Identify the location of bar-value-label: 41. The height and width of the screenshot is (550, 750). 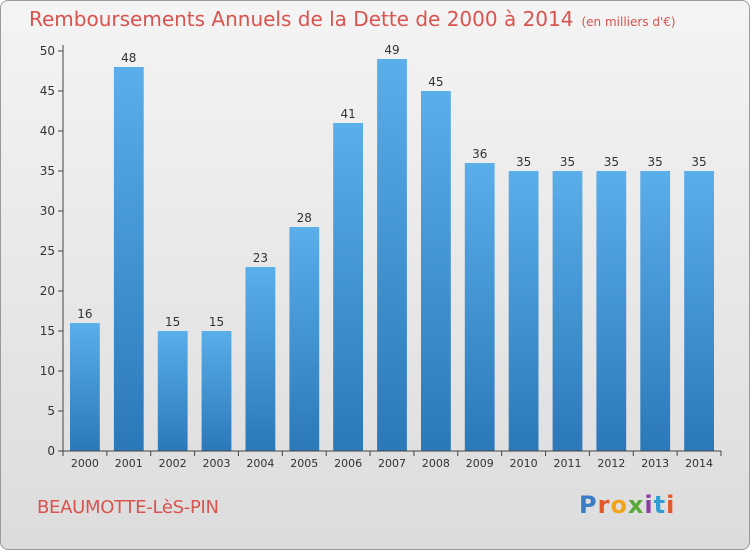
(347, 114).